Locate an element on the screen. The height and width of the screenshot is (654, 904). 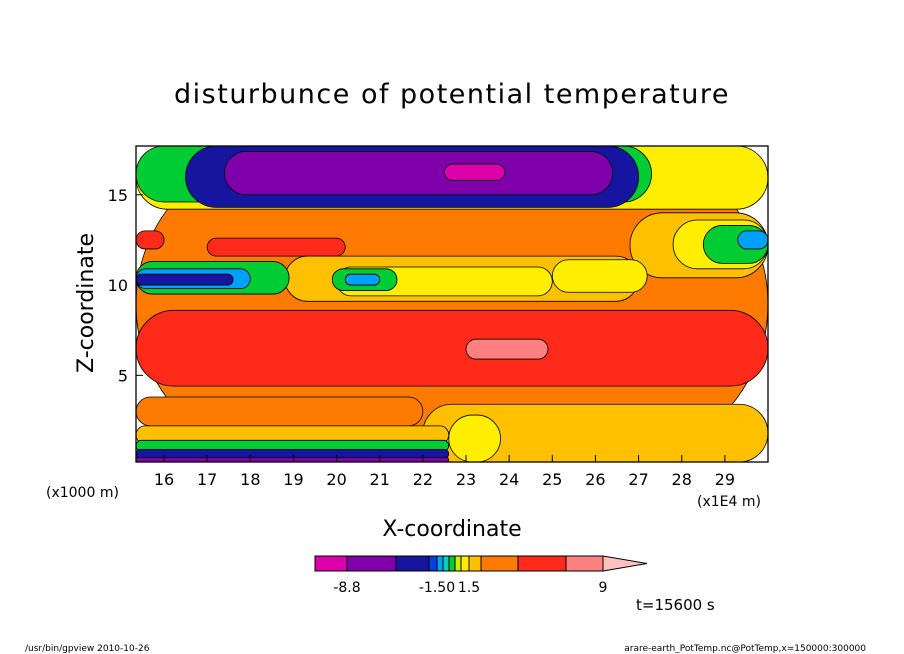
x-tick-label: 18 is located at coordinates (250, 479).